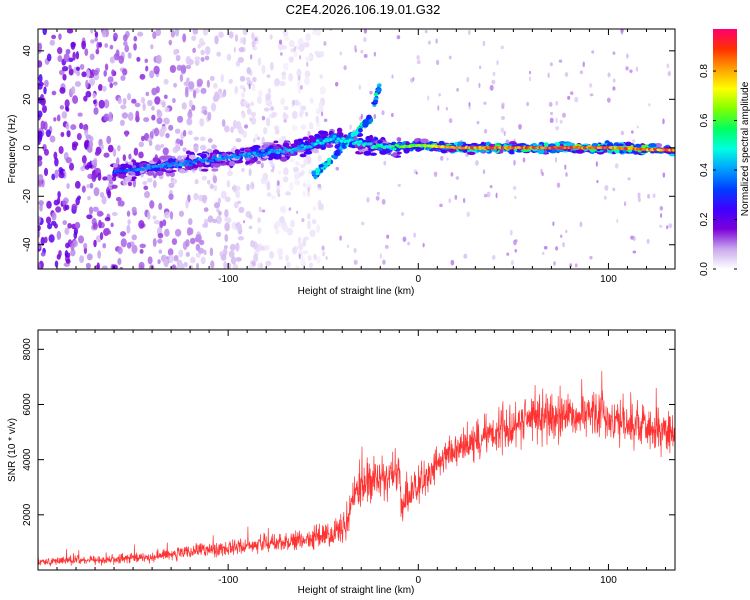 Image resolution: width=750 pixels, height=600 pixels. I want to click on spectrogram-y-tick-label: 40, so click(27, 51).